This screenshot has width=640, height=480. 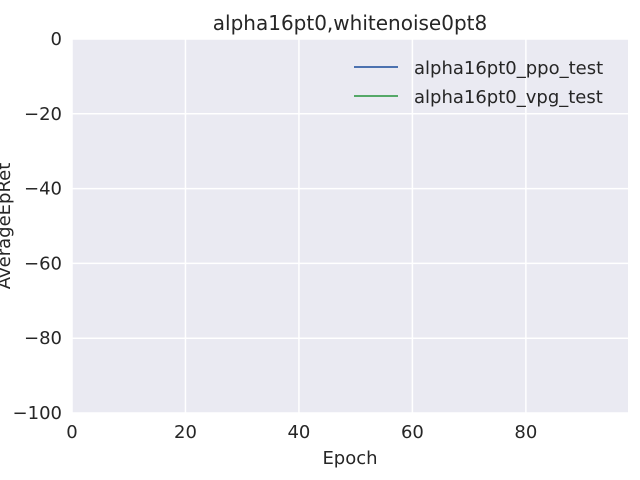 I want to click on x-tick-label: 20, so click(x=185, y=432).